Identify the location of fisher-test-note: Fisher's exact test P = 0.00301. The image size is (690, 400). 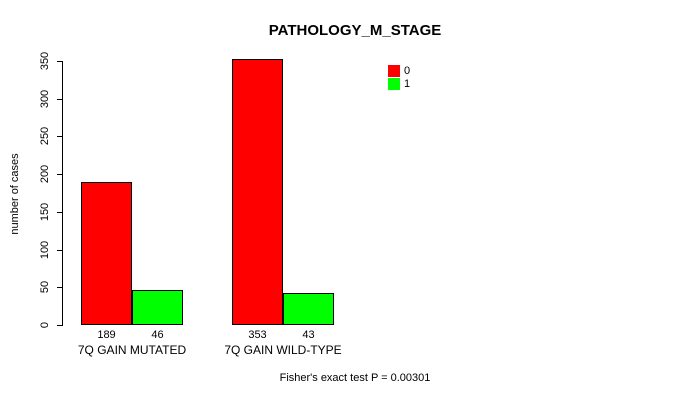
(355, 378).